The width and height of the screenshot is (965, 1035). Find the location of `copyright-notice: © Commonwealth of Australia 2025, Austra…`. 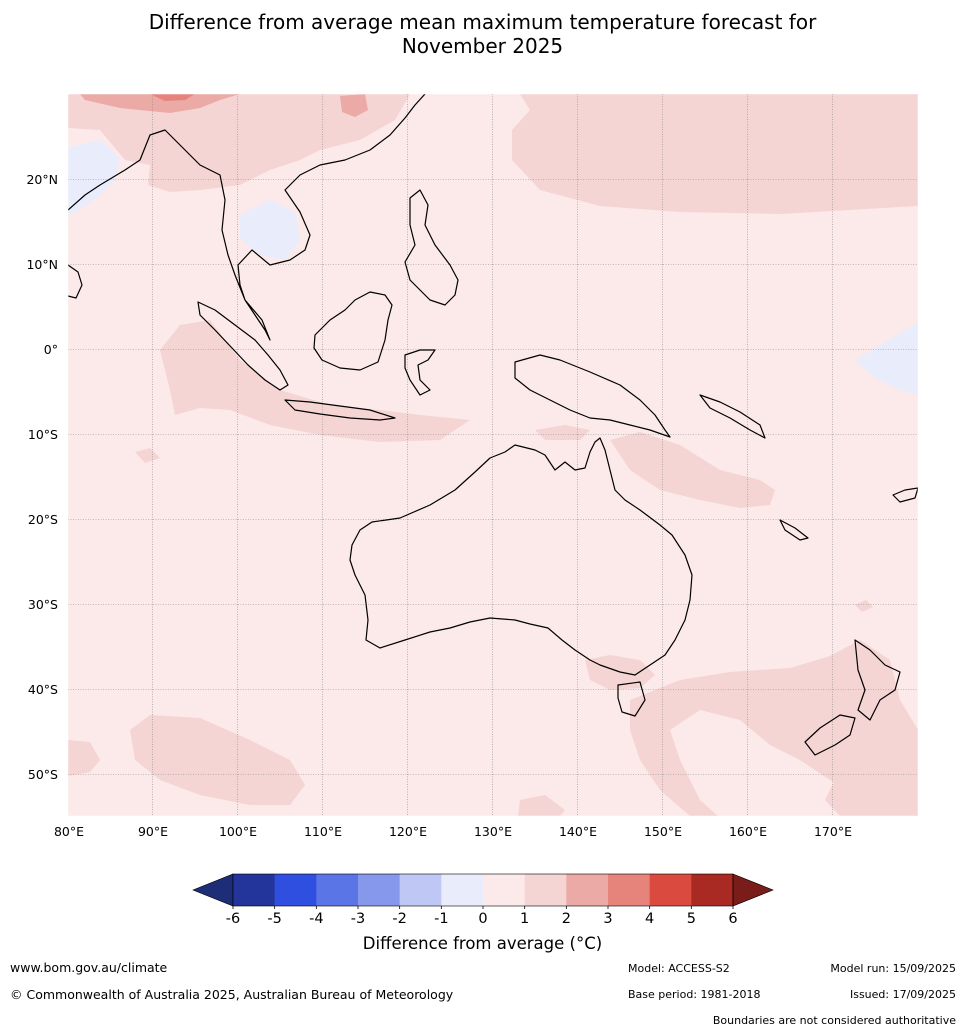

copyright-notice: © Commonwealth of Australia 2025, Austra… is located at coordinates (232, 994).